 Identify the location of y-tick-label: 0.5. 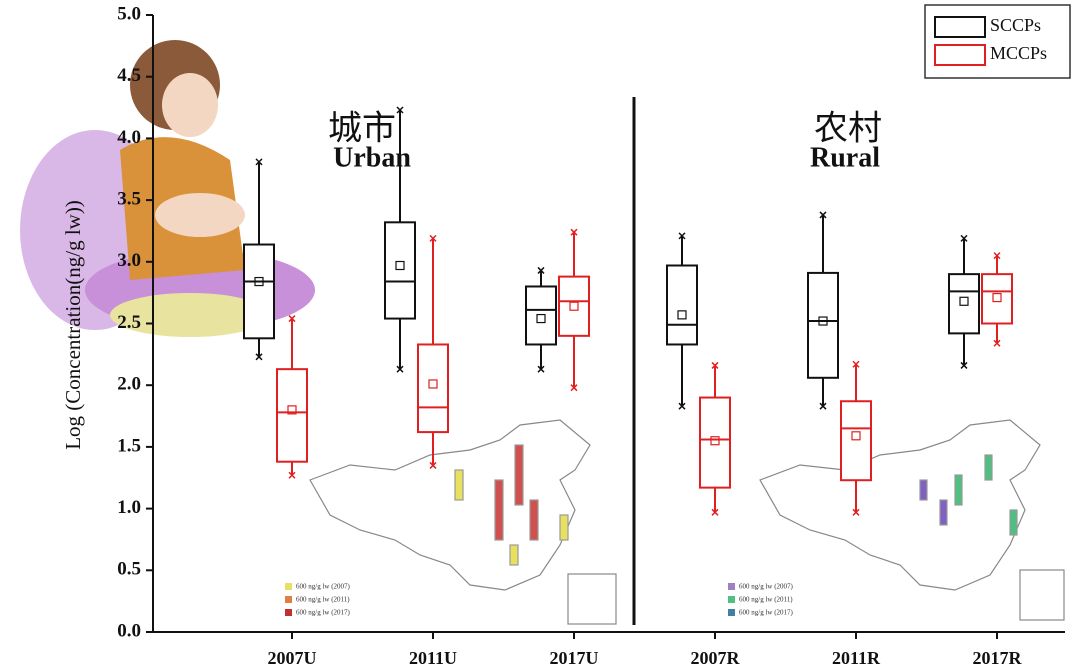
(129, 569).